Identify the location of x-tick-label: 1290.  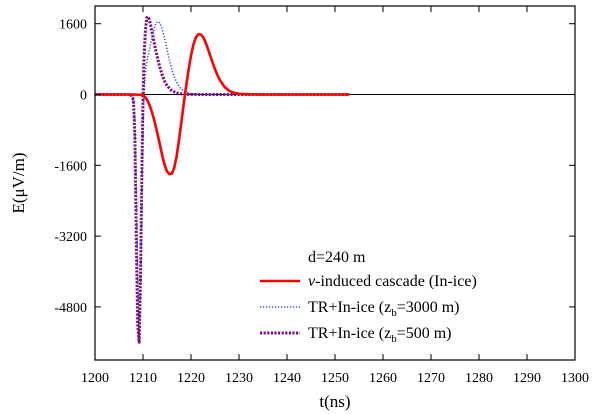
(527, 378).